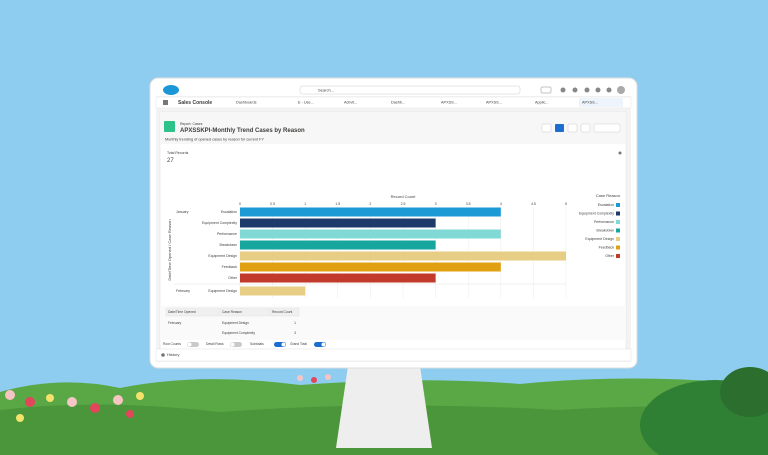  Describe the element at coordinates (183, 291) in the screenshot. I see `group-label: February` at that location.